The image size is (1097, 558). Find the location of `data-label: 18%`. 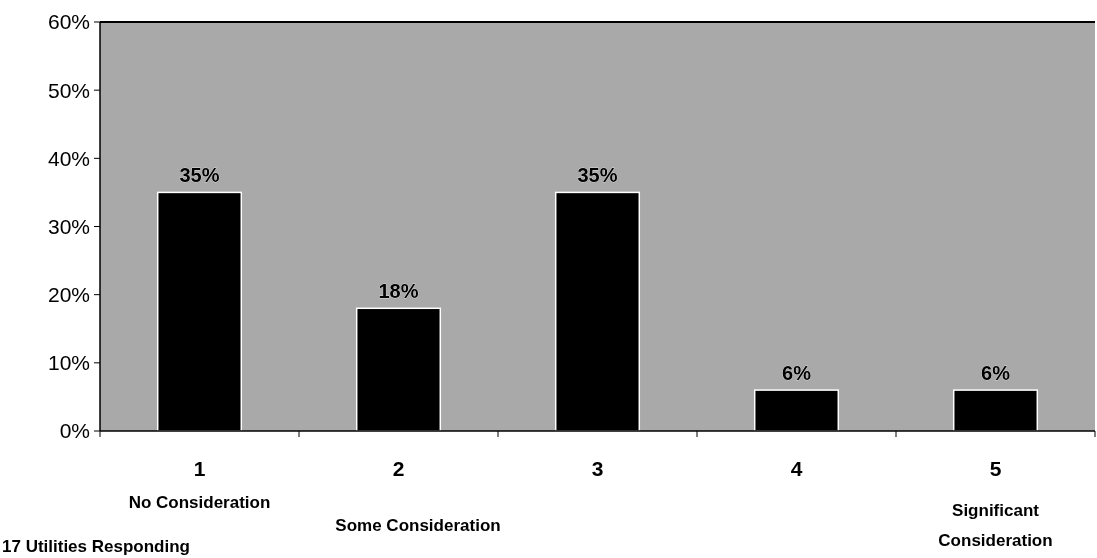

data-label: 18% is located at coordinates (398, 291).